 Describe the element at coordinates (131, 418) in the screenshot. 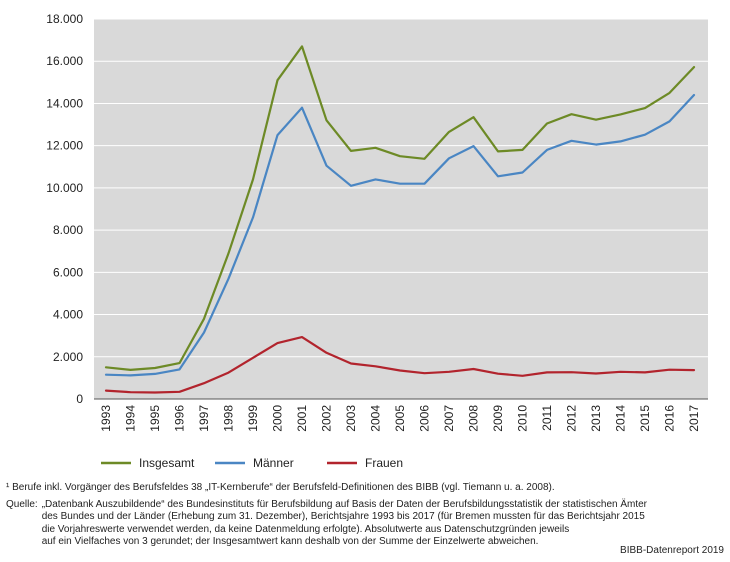

I see `x-tick-label: 1994` at that location.